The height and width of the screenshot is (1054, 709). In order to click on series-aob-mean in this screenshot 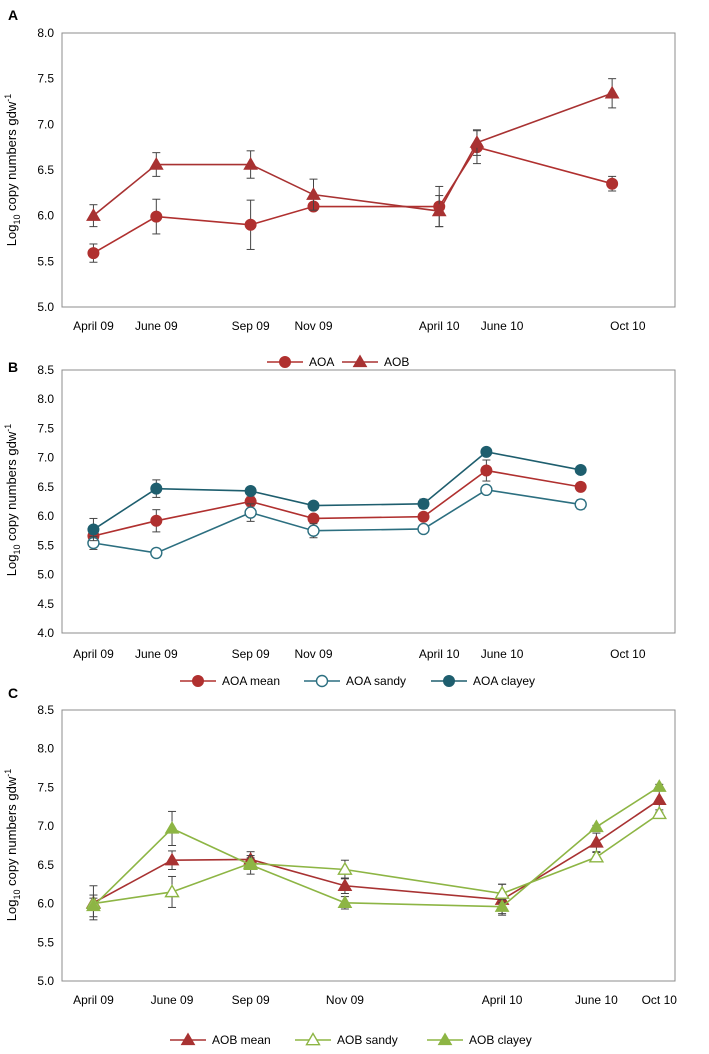, I will do `click(376, 853)`.